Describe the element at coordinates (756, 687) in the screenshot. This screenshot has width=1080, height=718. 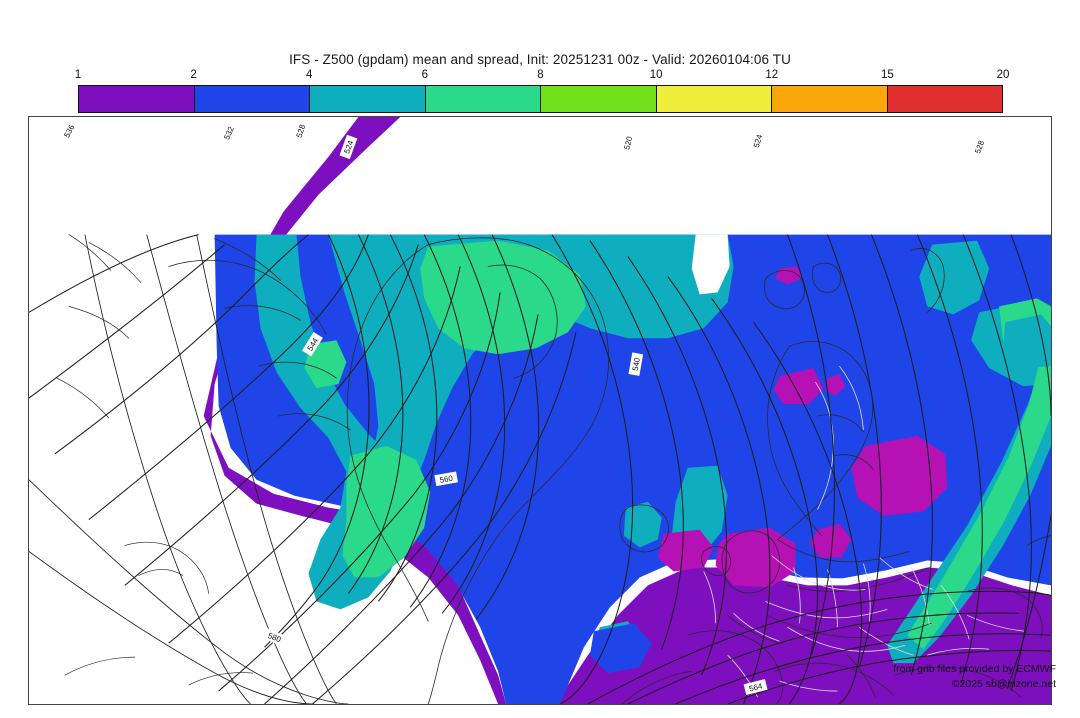
I see `svg-text: 564` at that location.